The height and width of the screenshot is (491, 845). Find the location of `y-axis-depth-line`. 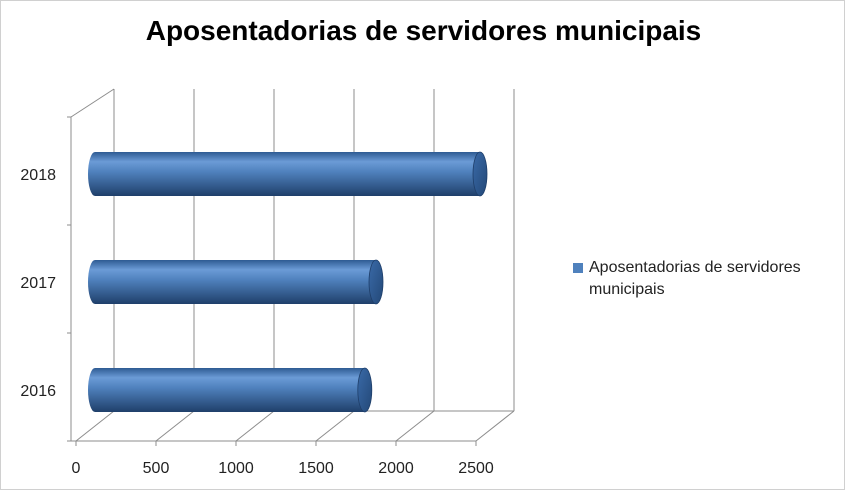

y-axis-depth-line is located at coordinates (92, 103).